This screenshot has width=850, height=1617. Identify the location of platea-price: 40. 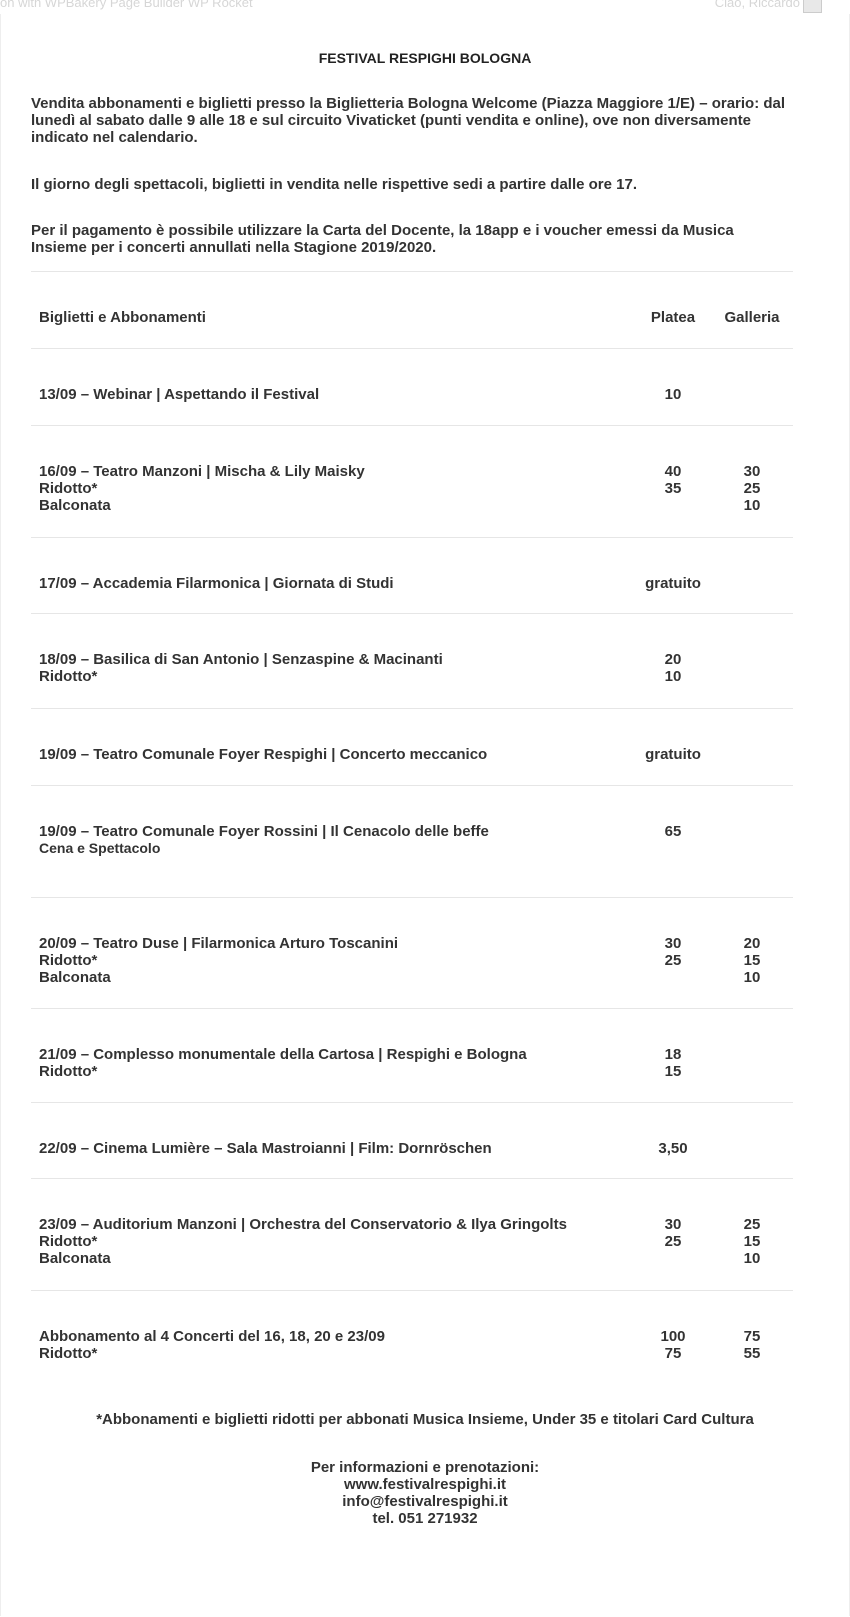
(673, 471).